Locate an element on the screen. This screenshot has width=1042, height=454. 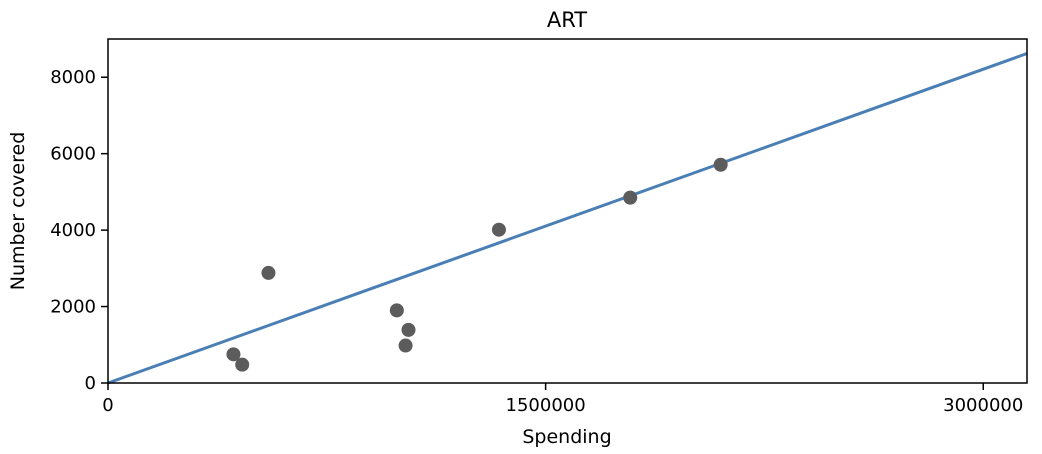
y-tick-label: 2000 is located at coordinates (73, 307).